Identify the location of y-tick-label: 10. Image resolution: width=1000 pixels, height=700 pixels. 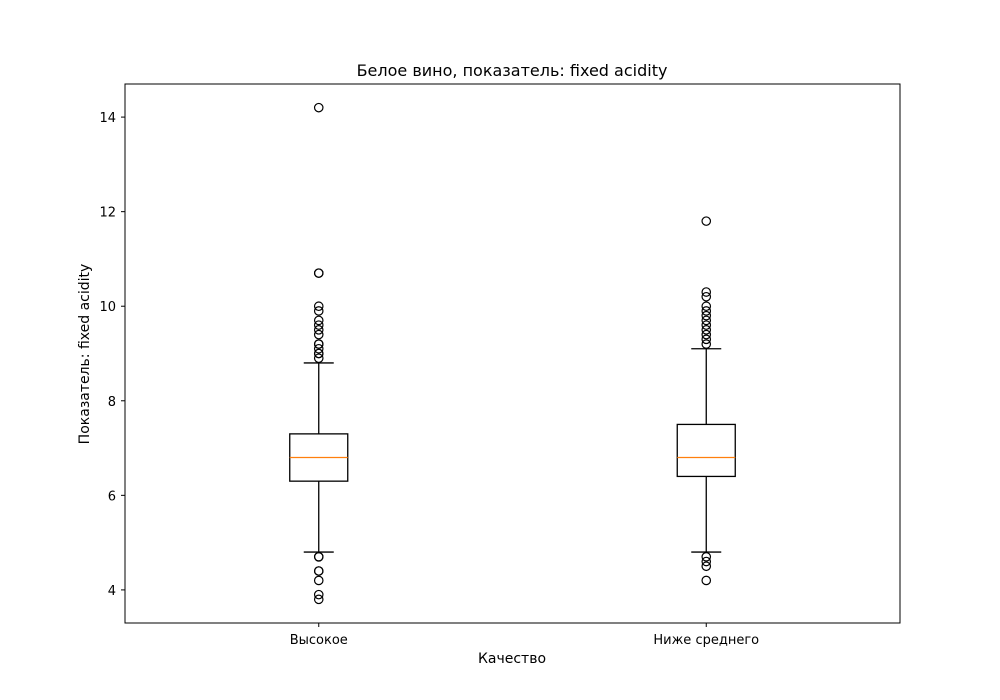
(107, 307).